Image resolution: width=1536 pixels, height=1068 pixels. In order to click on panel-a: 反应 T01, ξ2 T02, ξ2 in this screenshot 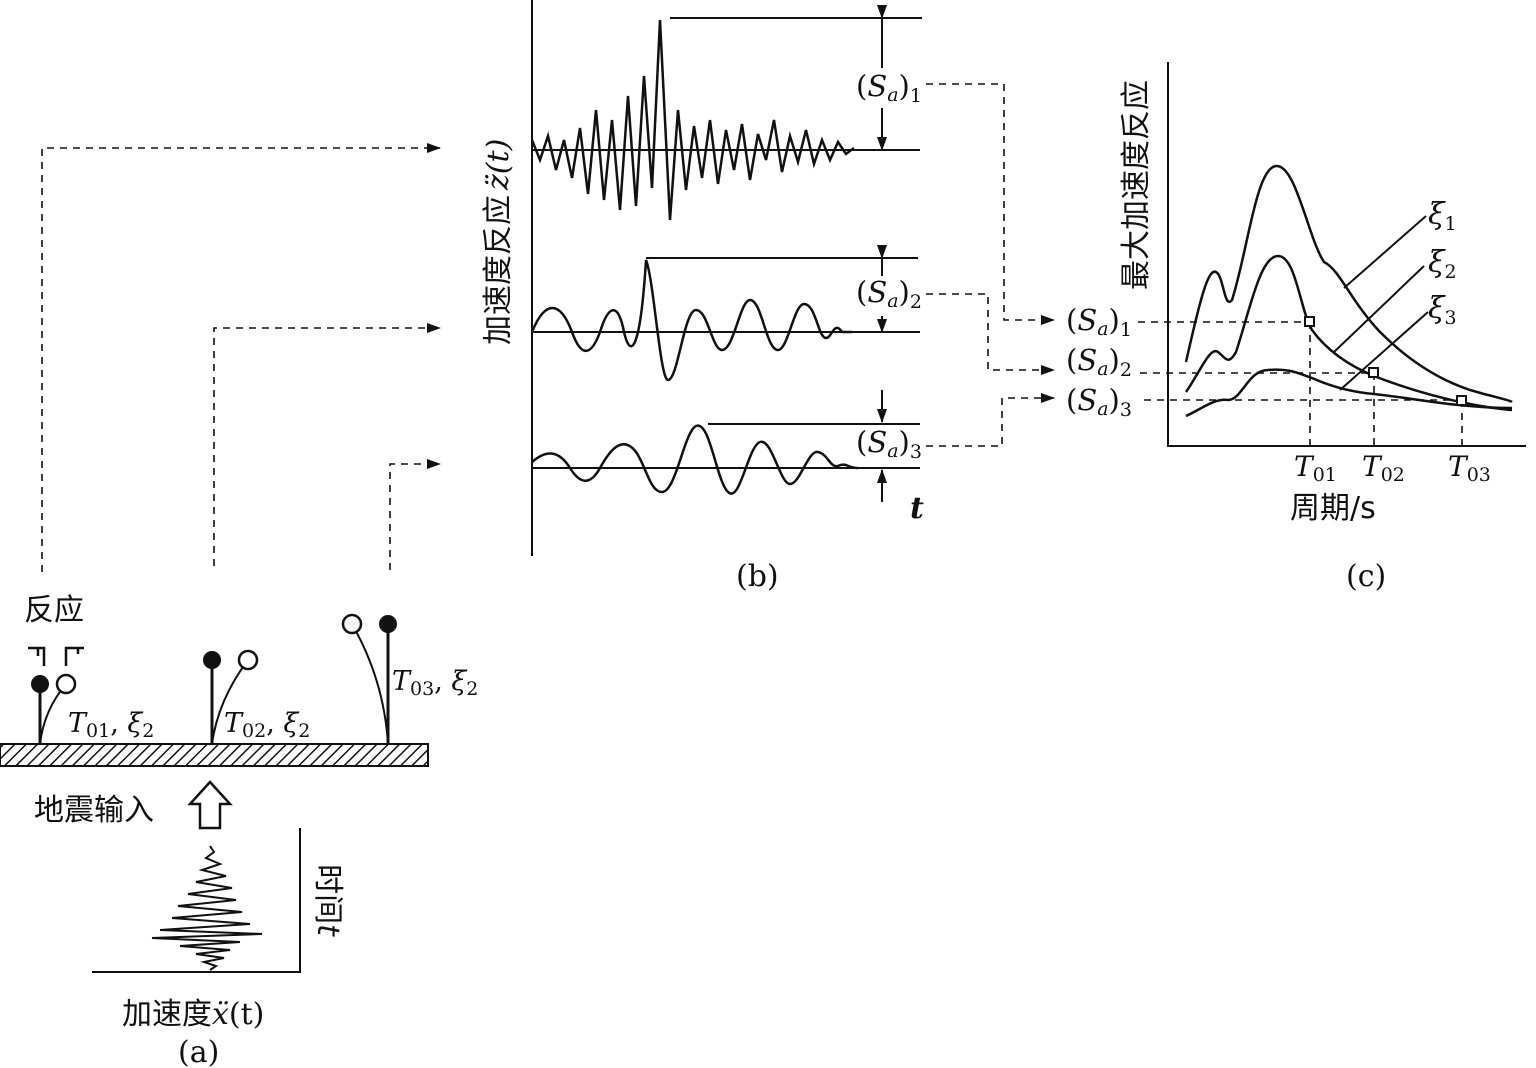, I will do `click(239, 830)`.